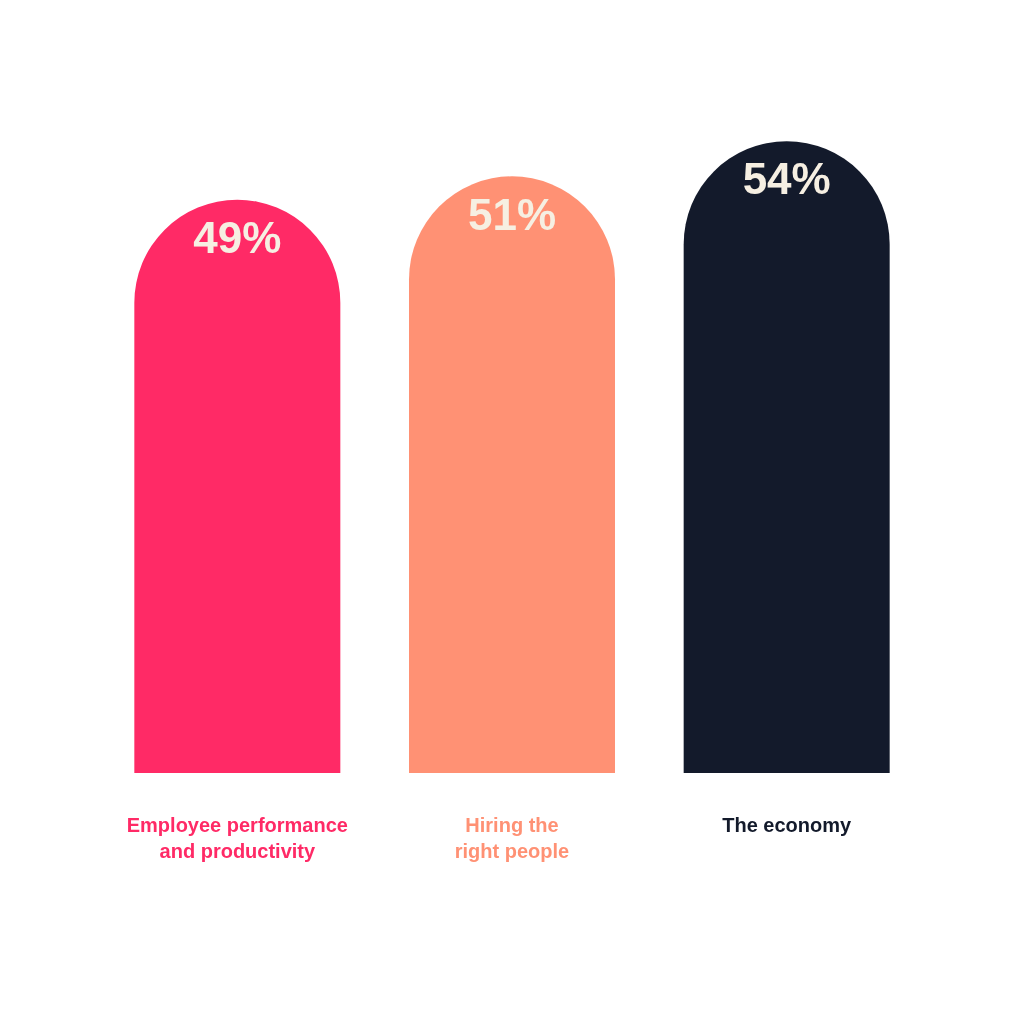 The width and height of the screenshot is (1024, 1024). I want to click on data-label: 49%, so click(237, 237).